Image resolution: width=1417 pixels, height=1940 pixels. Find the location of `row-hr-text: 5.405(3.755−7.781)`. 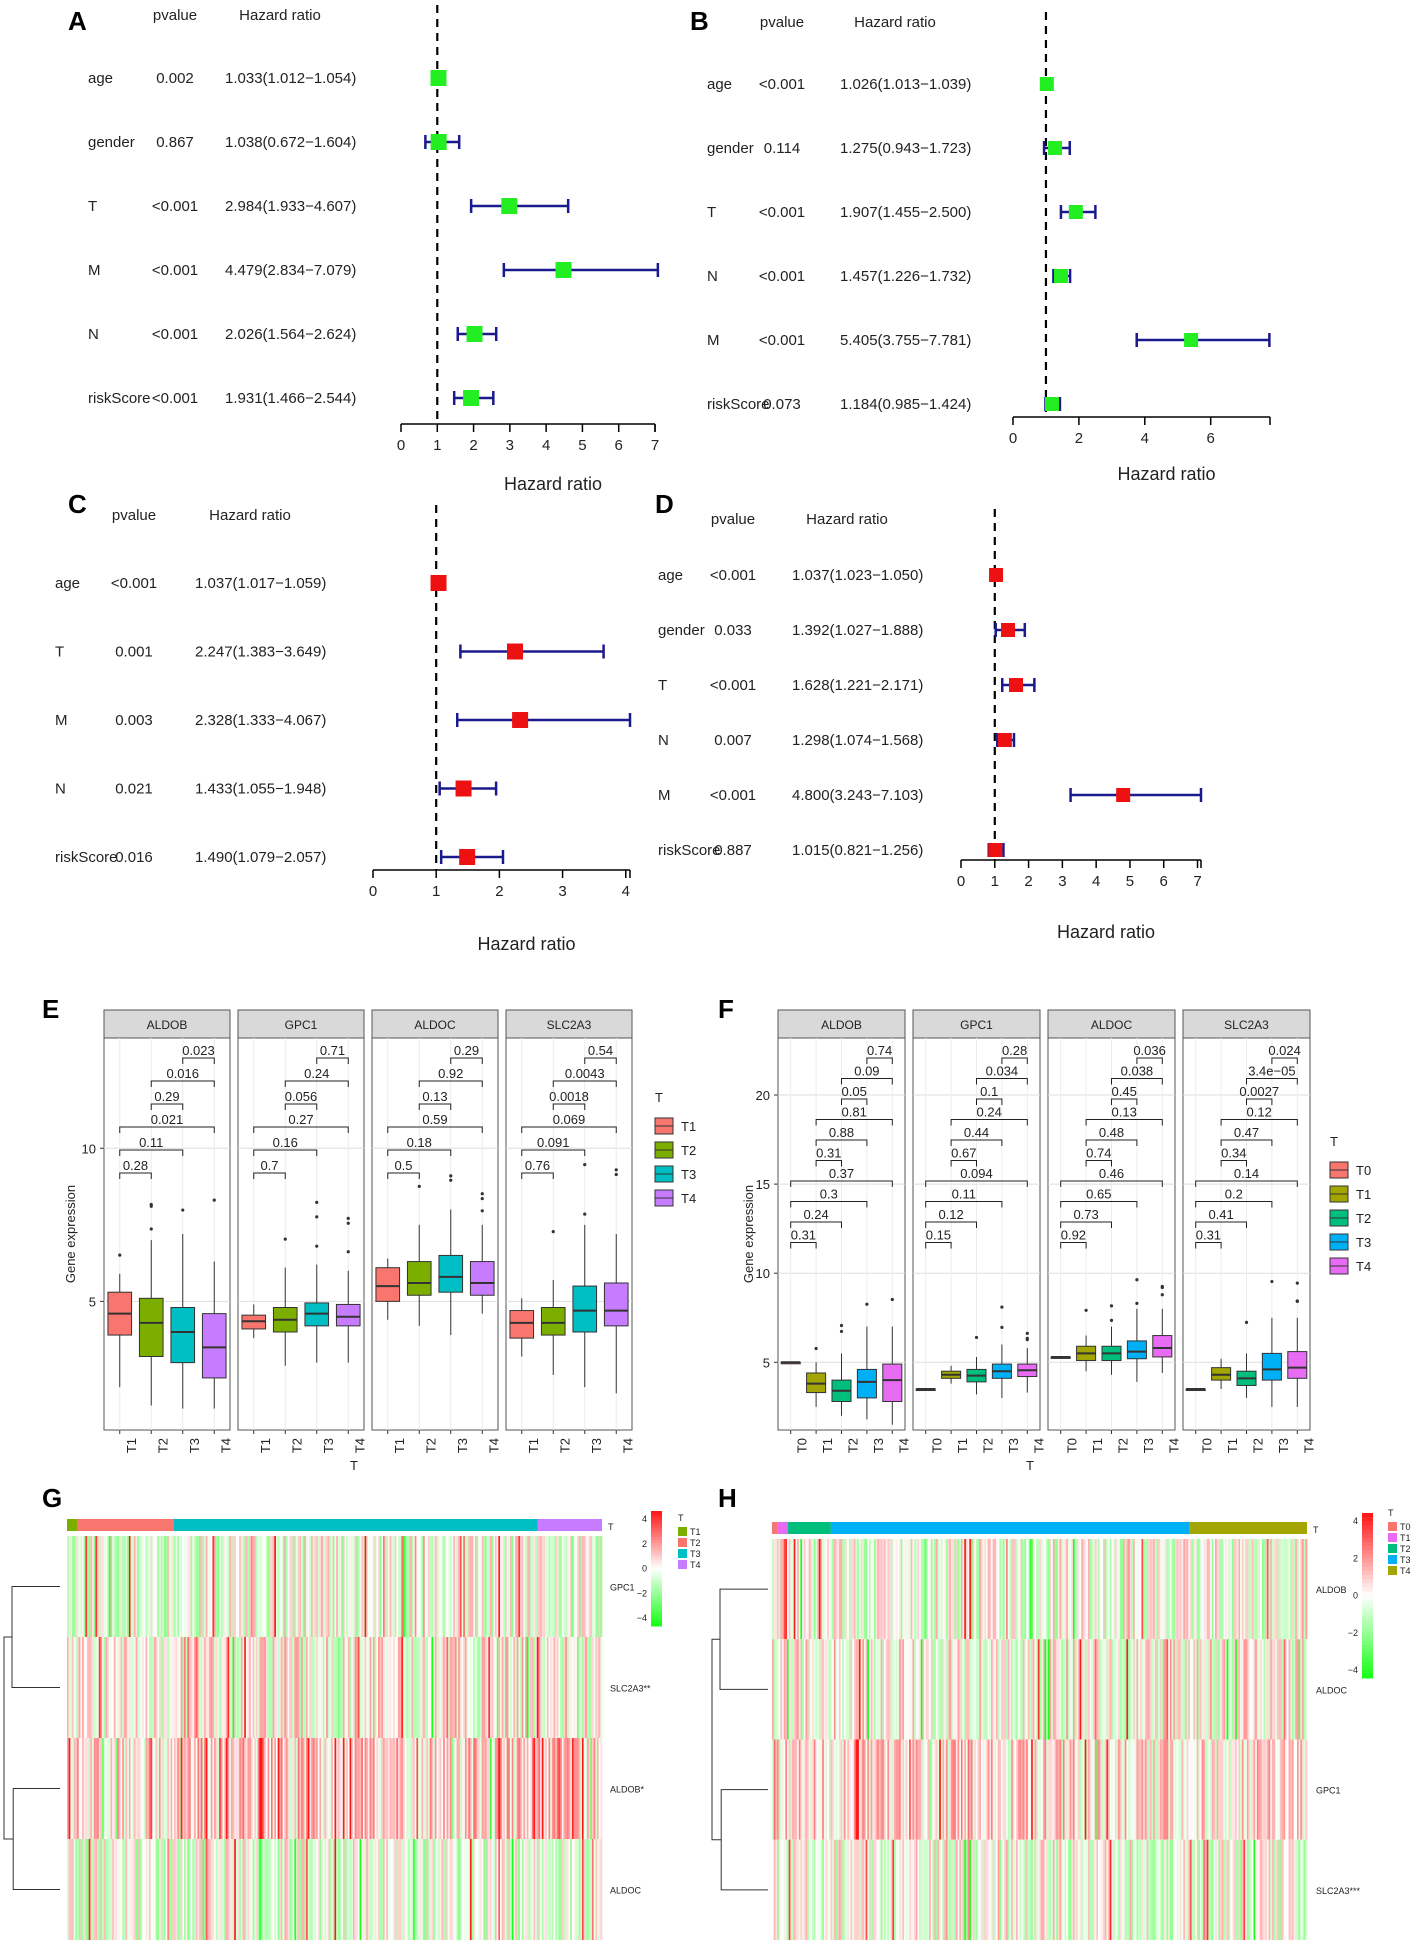

row-hr-text: 5.405(3.755−7.781) is located at coordinates (905, 340).